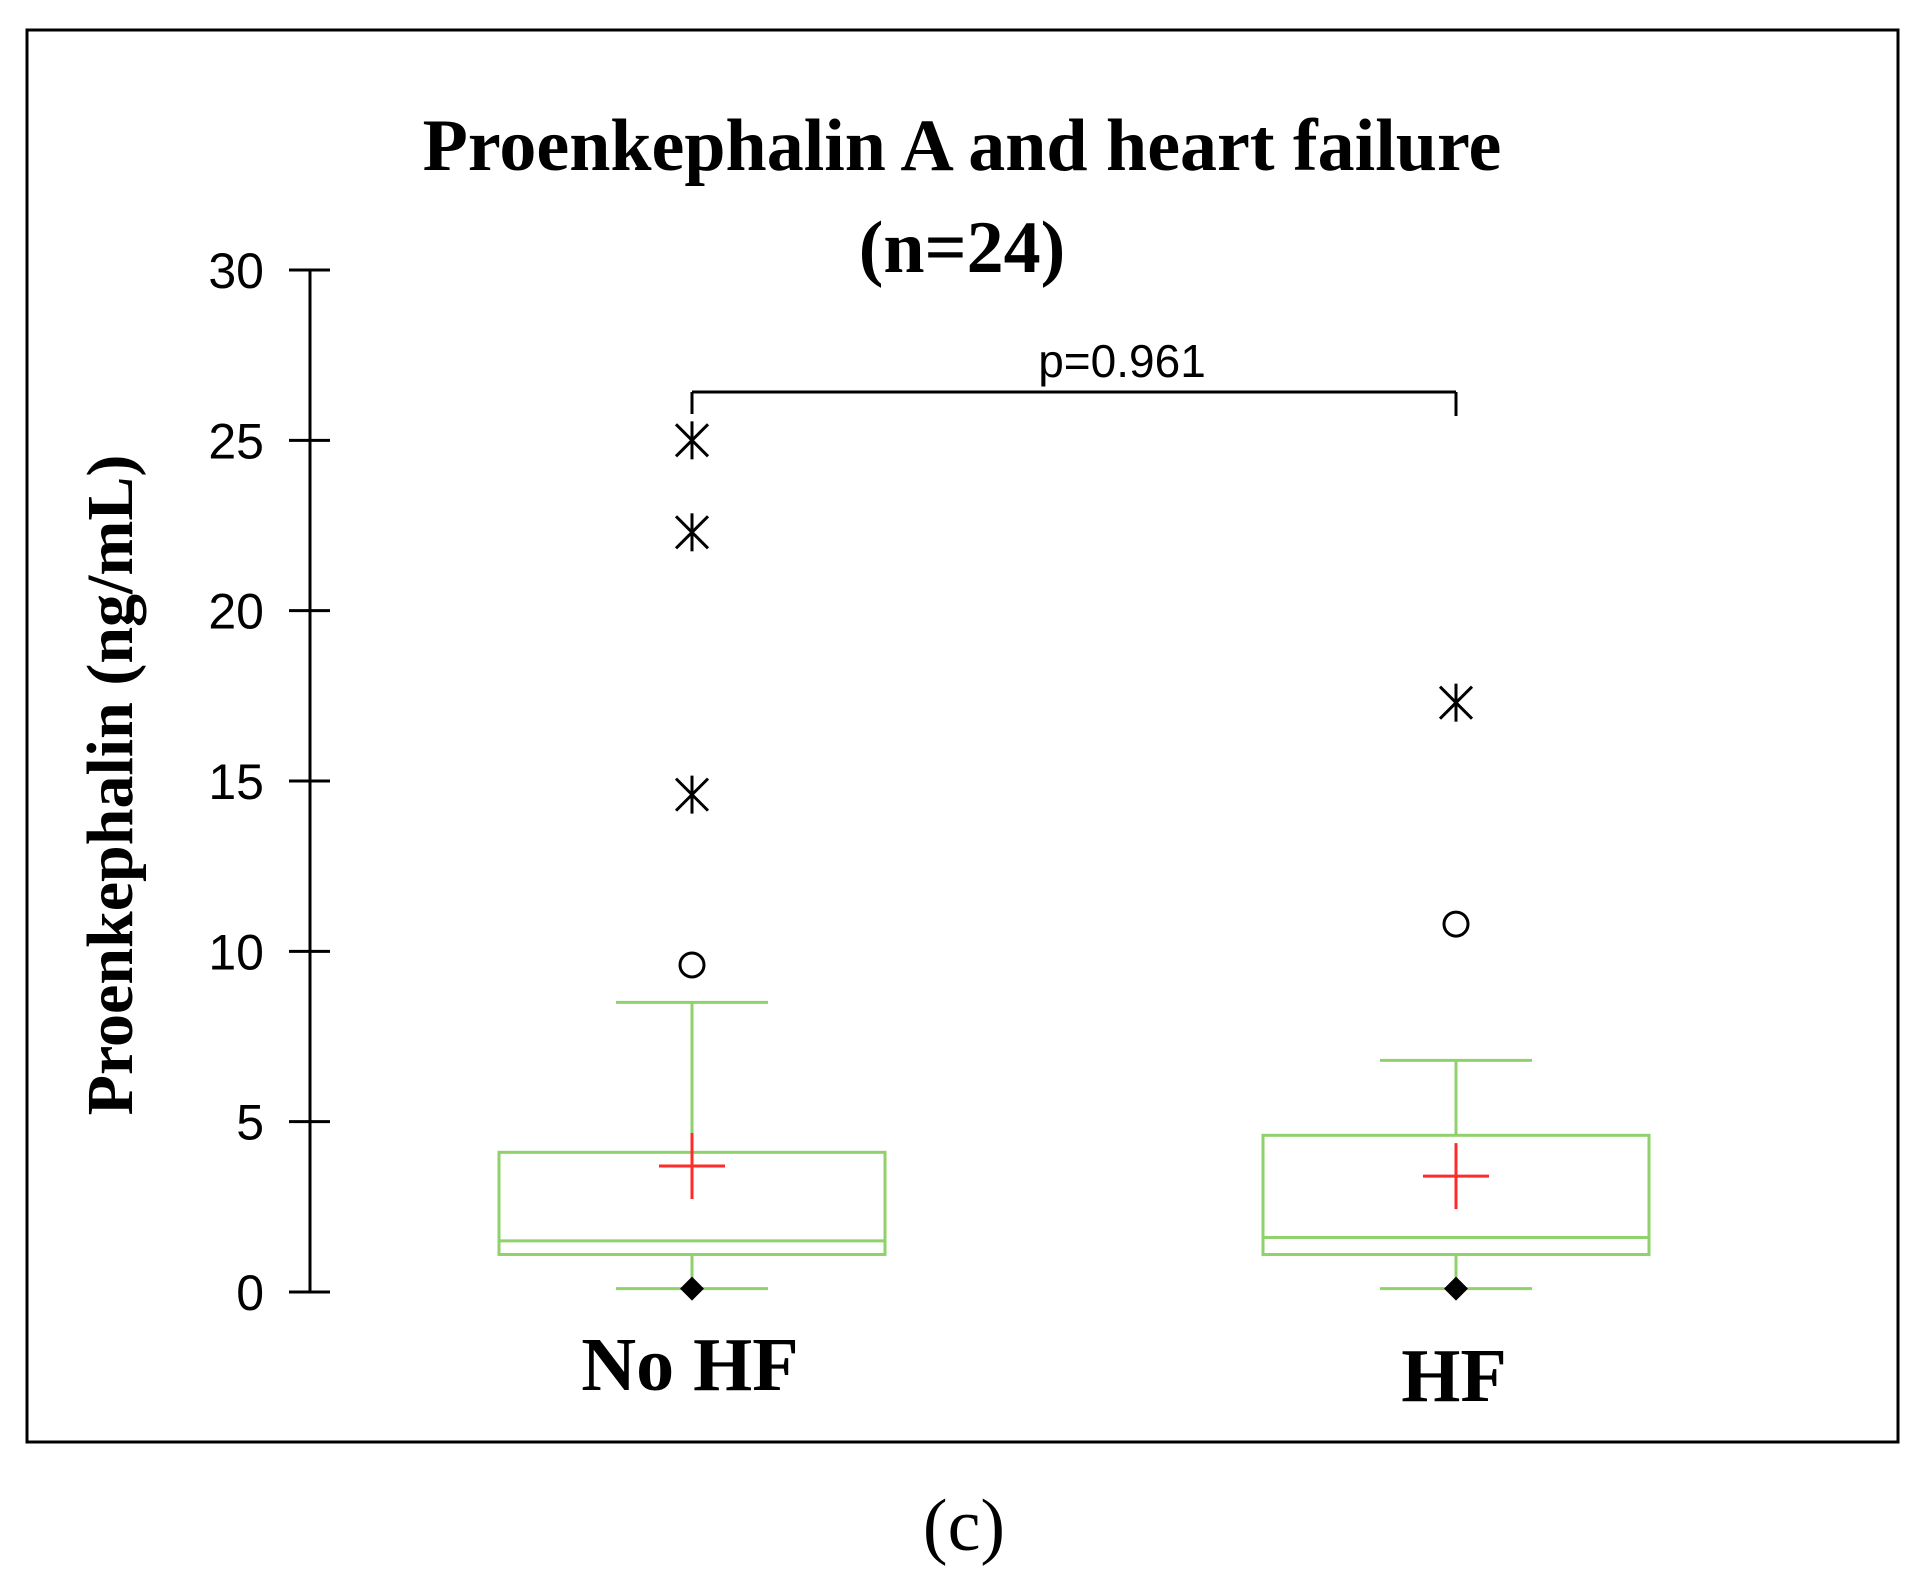 Image resolution: width=1919 pixels, height=1583 pixels. What do you see at coordinates (964, 1526) in the screenshot?
I see `panel-label: (c)` at bounding box center [964, 1526].